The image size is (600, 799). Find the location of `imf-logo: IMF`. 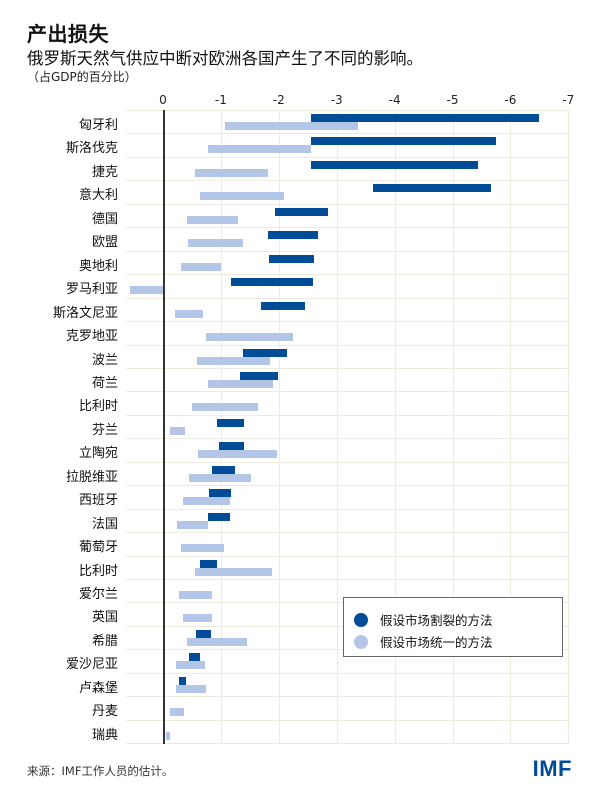

imf-logo: IMF is located at coordinates (552, 768).